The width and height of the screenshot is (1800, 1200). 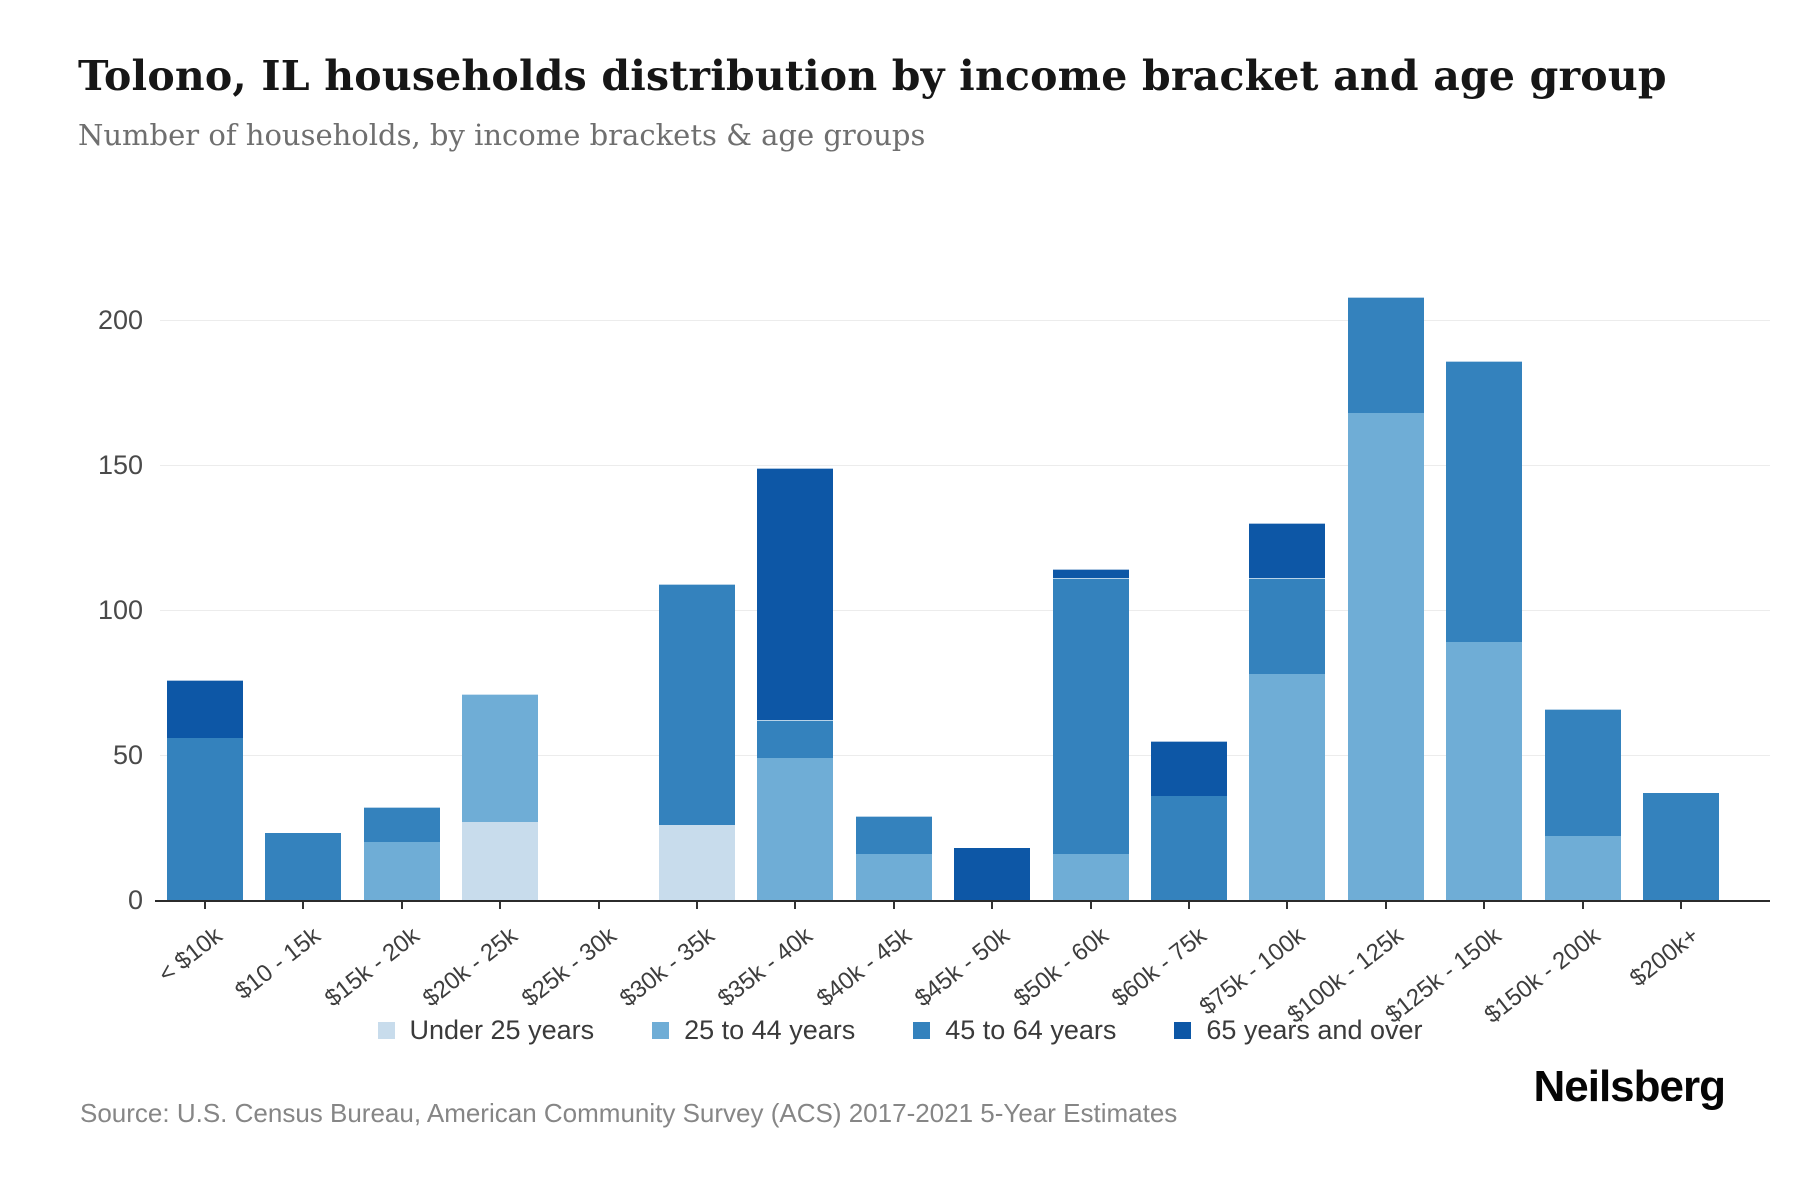 I want to click on bar-segment--125k-150k-series-2, so click(x=1484, y=501).